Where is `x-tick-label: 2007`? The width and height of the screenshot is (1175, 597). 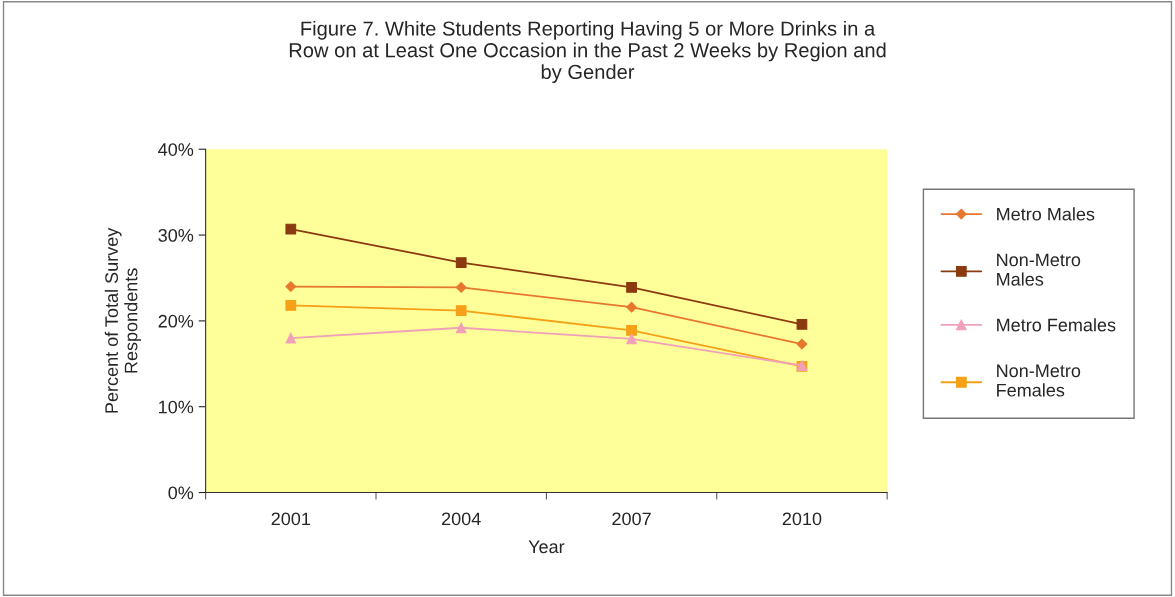
x-tick-label: 2007 is located at coordinates (631, 519).